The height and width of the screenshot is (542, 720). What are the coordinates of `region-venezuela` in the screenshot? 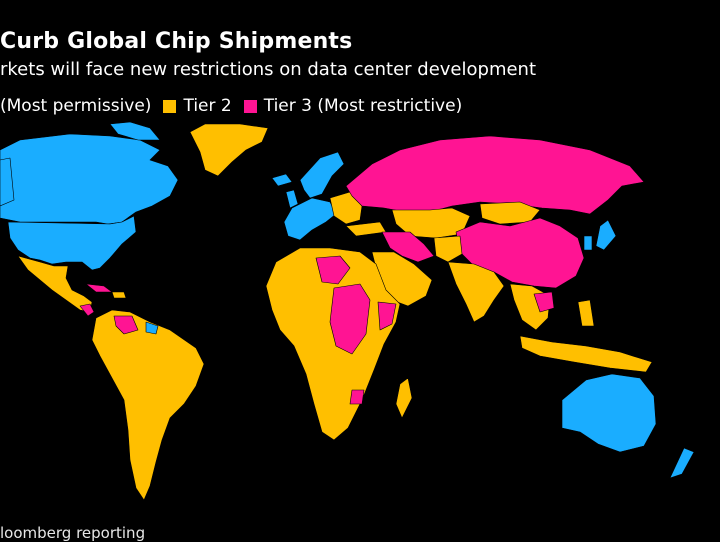 It's located at (126, 325).